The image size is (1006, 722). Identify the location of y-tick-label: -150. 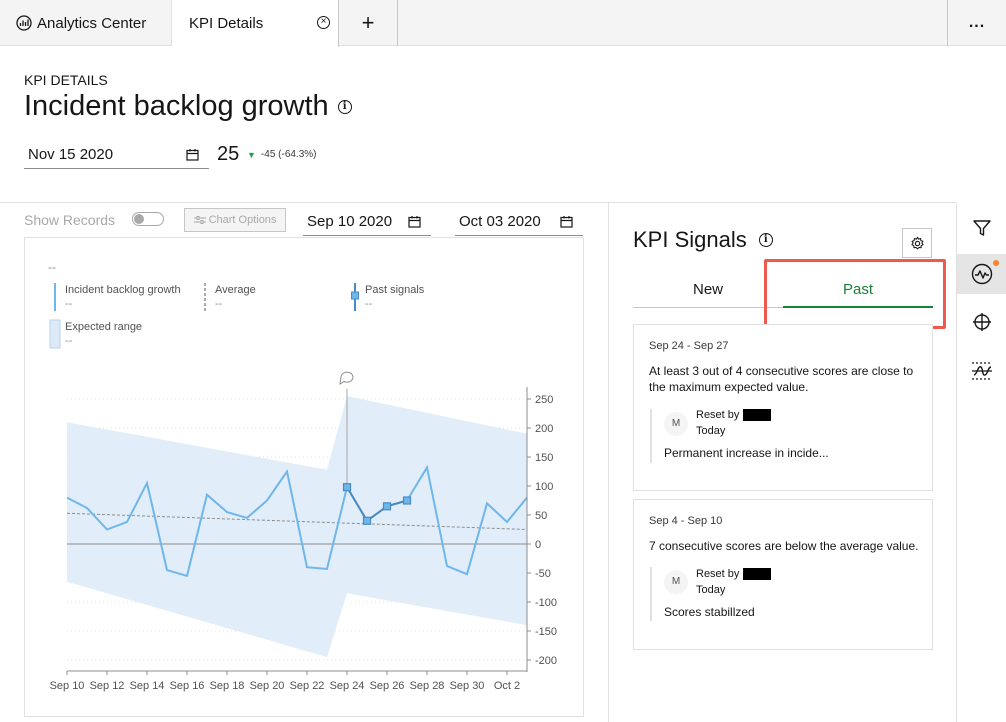
(546, 632).